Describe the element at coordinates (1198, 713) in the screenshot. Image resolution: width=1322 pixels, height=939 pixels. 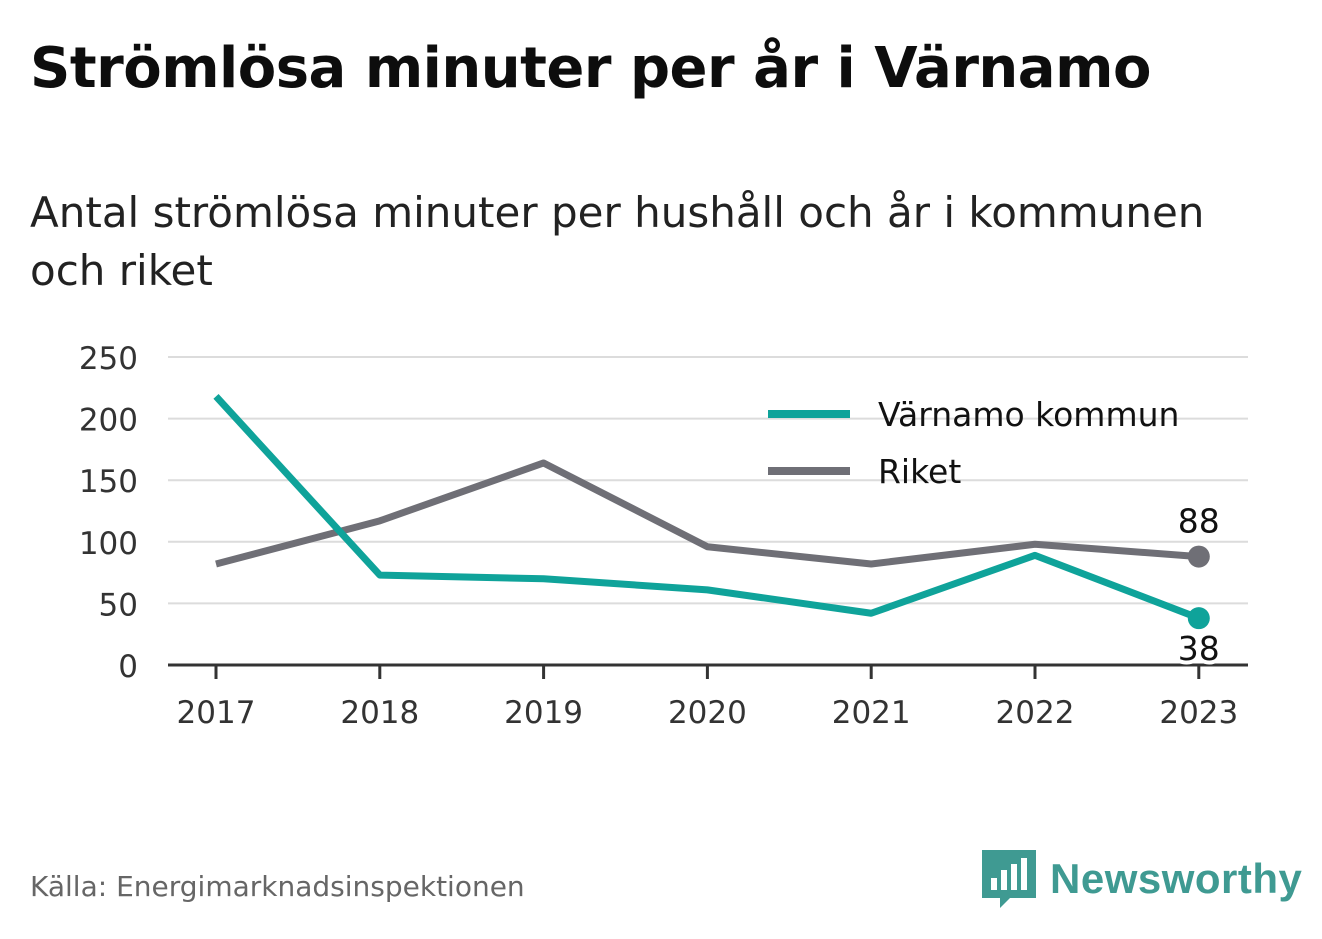
I see `x-tick-label: 2023` at that location.